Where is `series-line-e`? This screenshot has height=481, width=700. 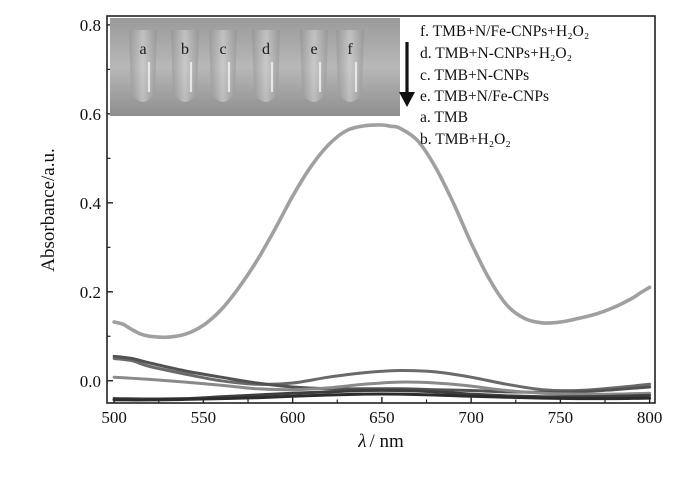
series-line-e is located at coordinates (382, 385).